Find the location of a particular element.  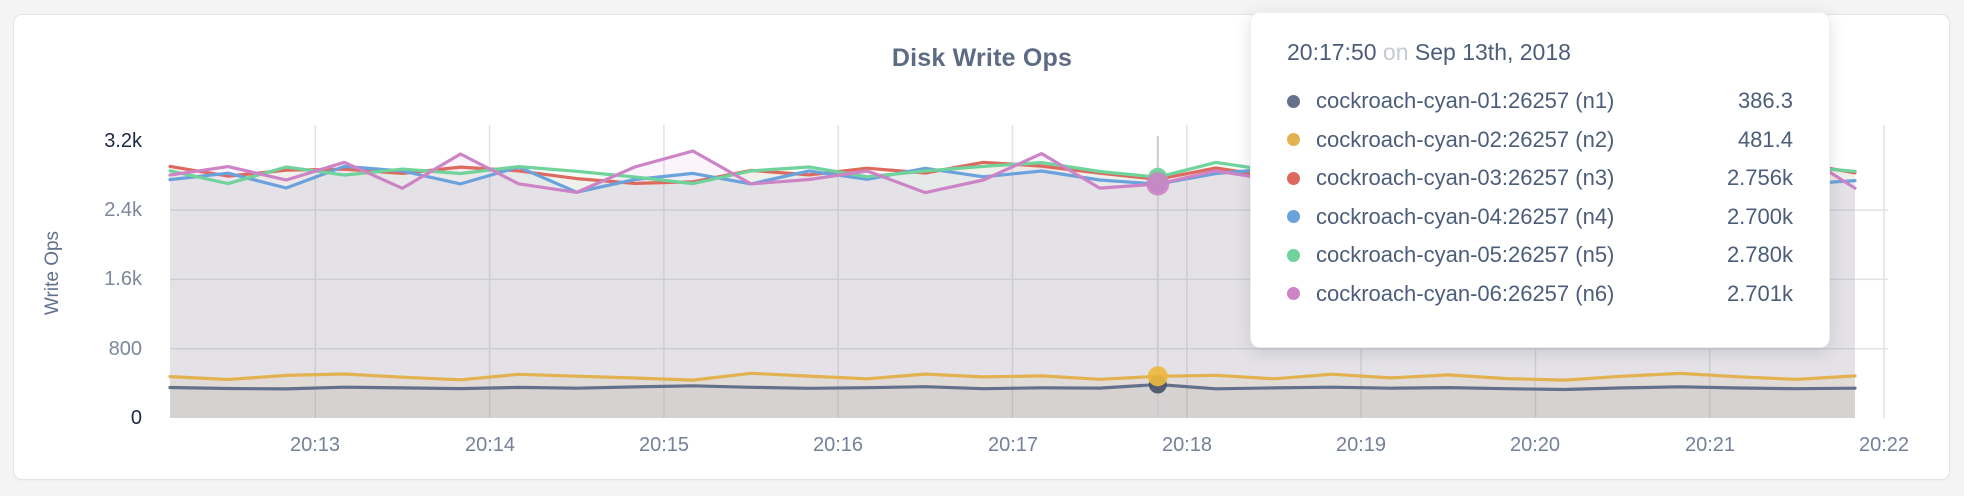

tooltip-series-row: cockroach-cyan-03:26257 (n3) 2.756k is located at coordinates (1540, 178).